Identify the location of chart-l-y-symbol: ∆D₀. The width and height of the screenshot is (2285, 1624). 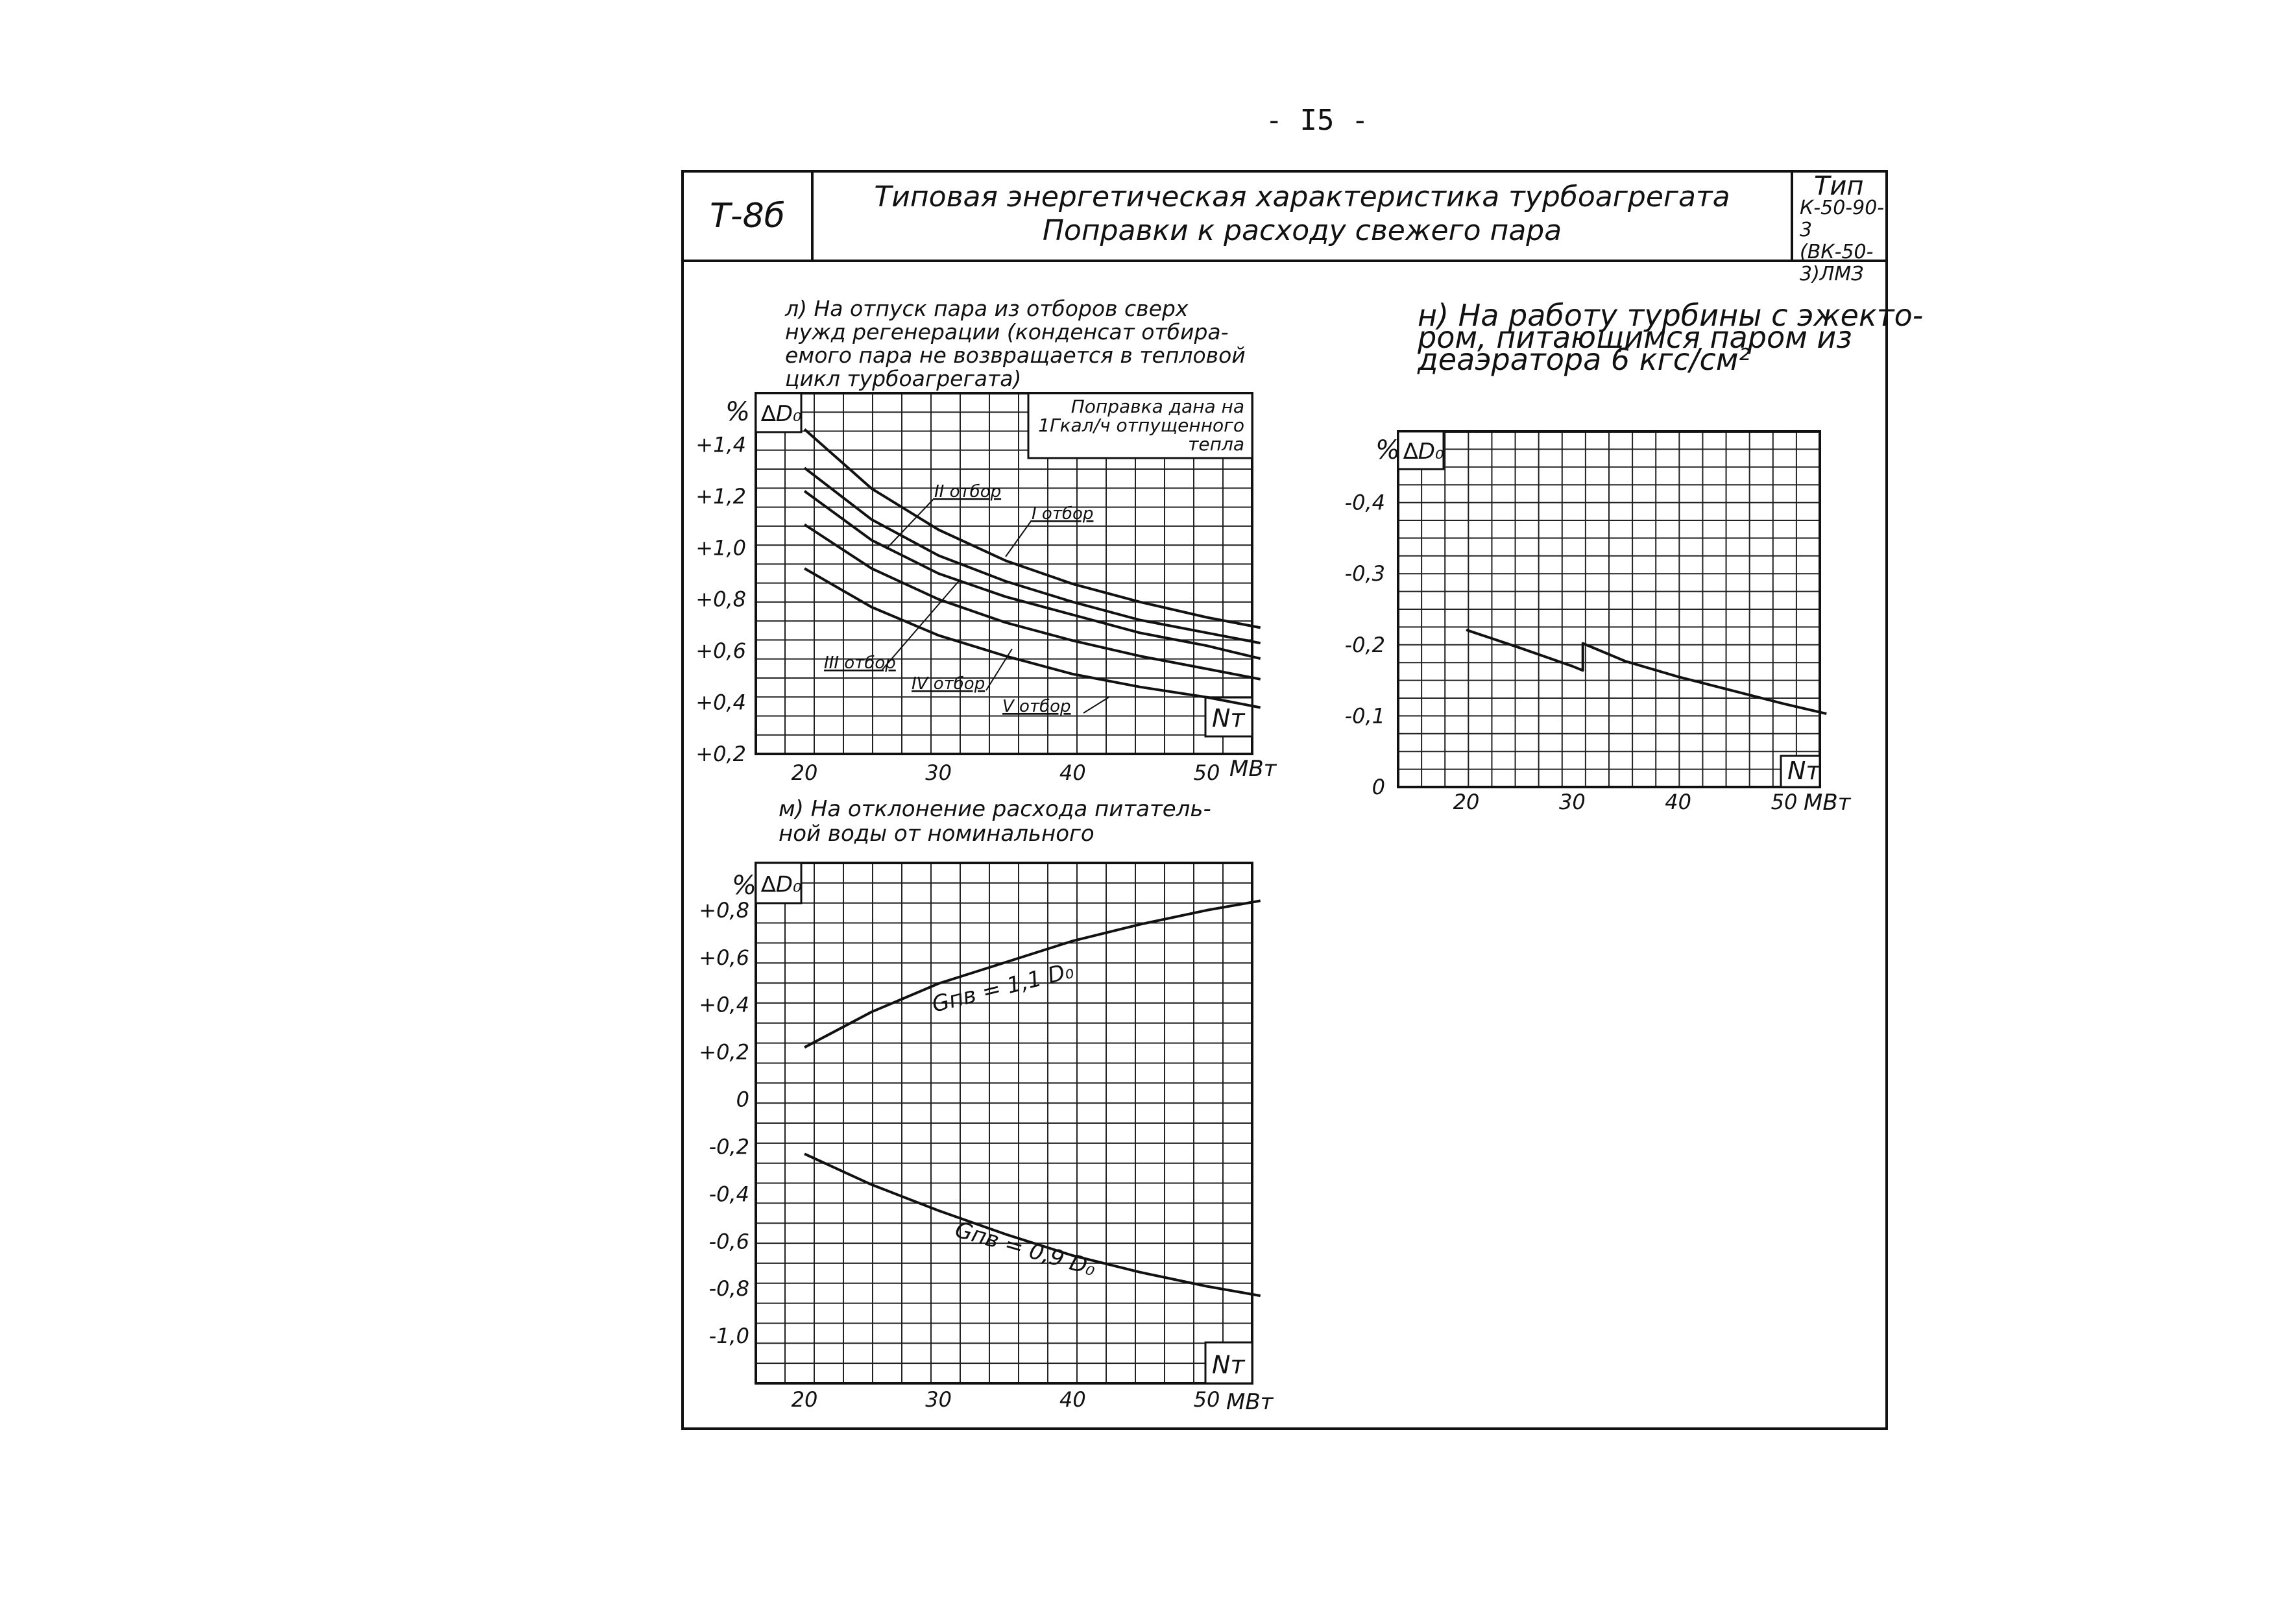
(781, 414).